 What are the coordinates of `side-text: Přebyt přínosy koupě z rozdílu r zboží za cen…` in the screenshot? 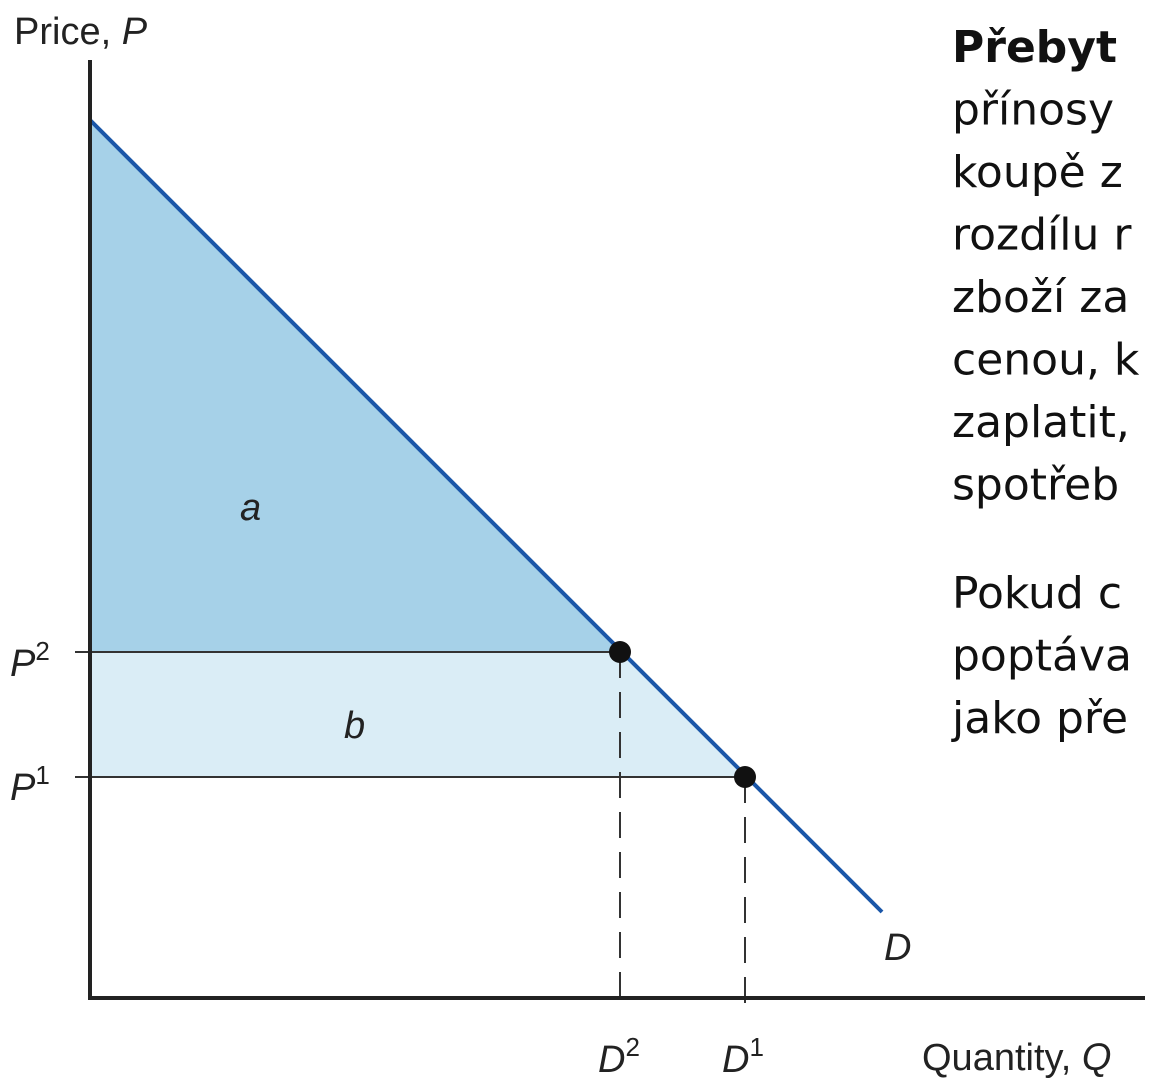 It's located at (1045, 383).